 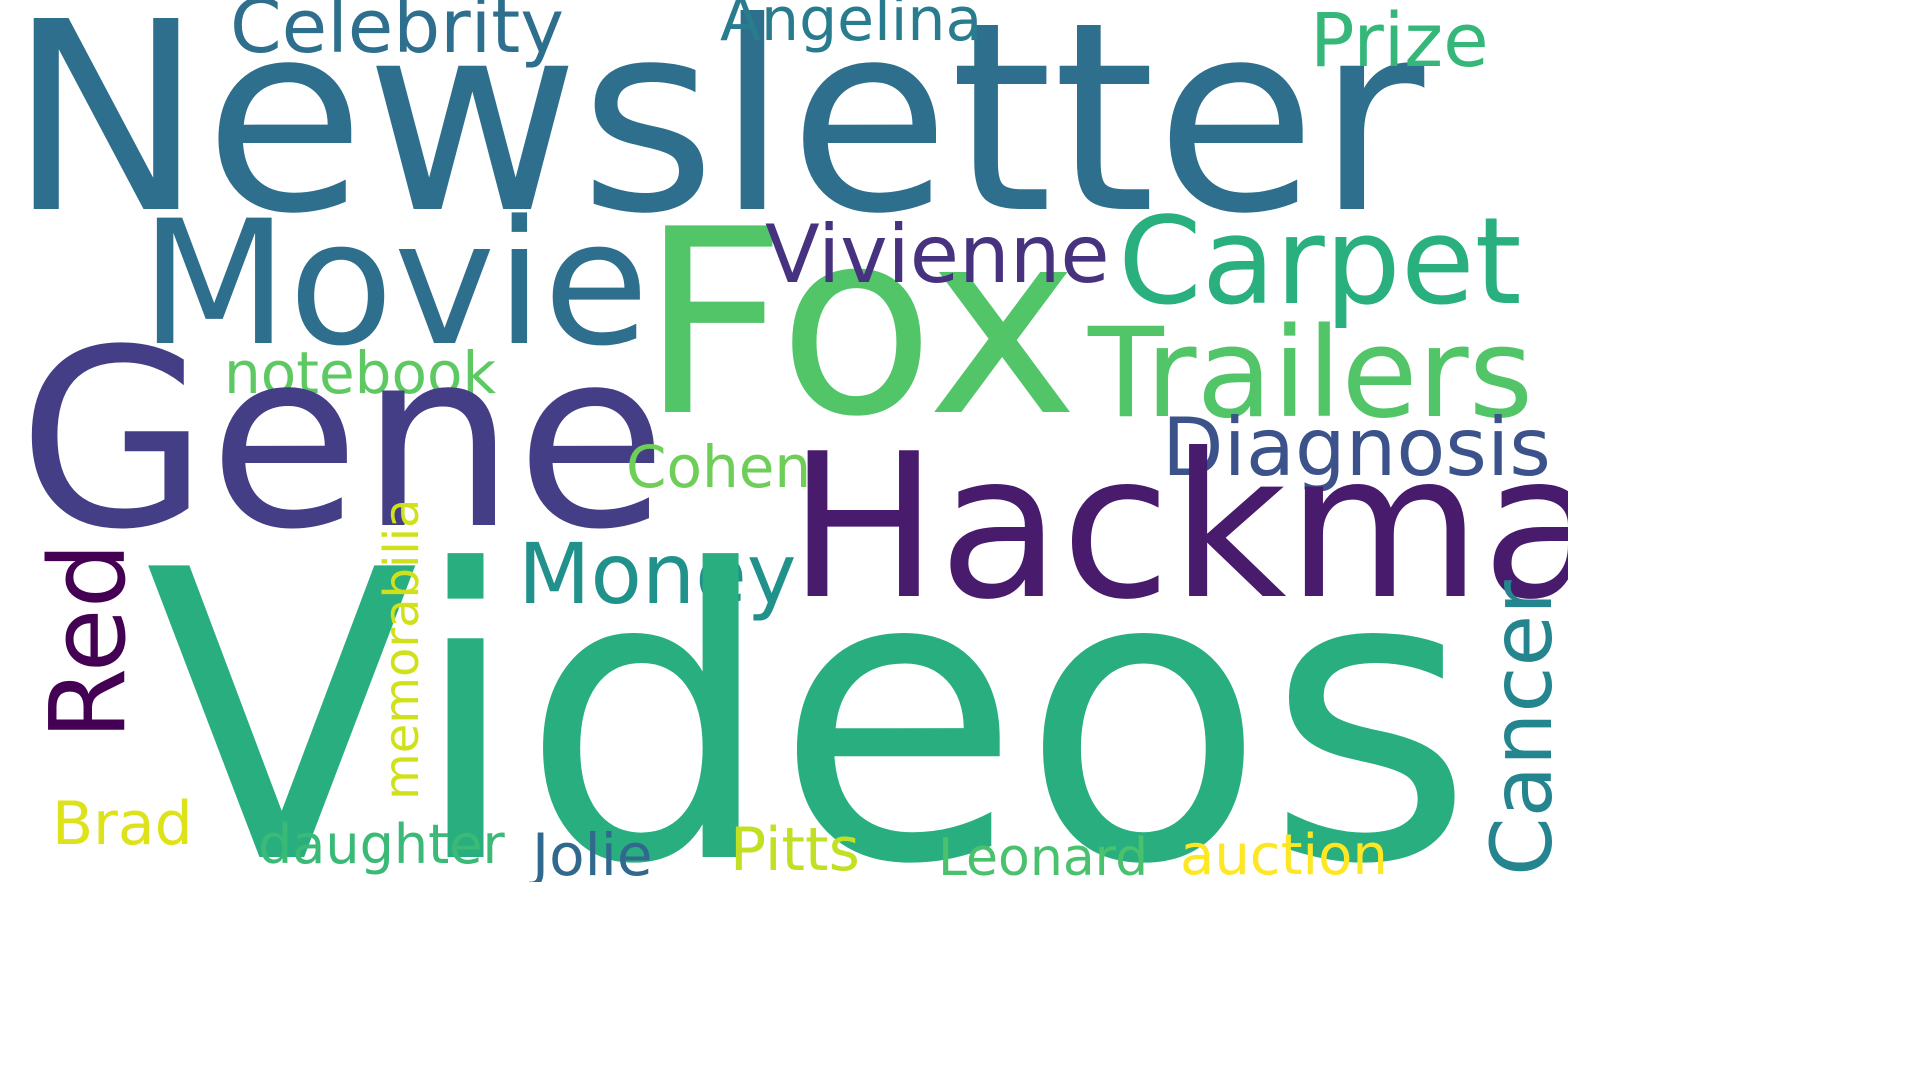 I want to click on word-vivienne: Vivienne, so click(x=937, y=254).